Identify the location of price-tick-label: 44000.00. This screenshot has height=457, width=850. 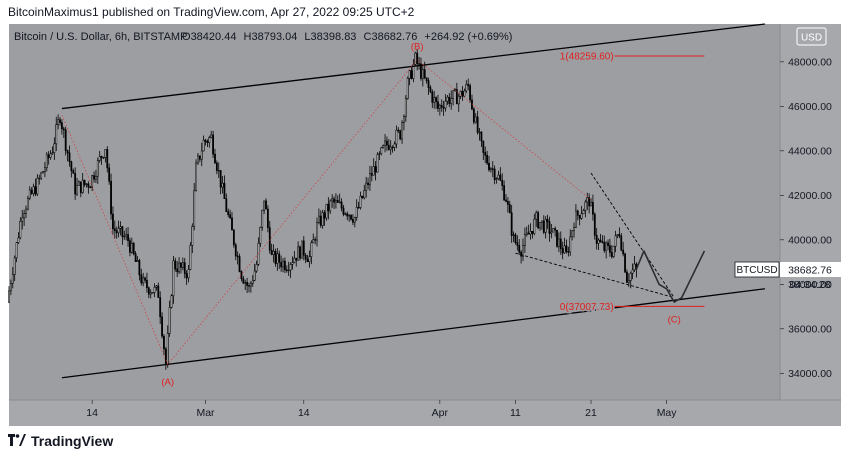
(810, 151).